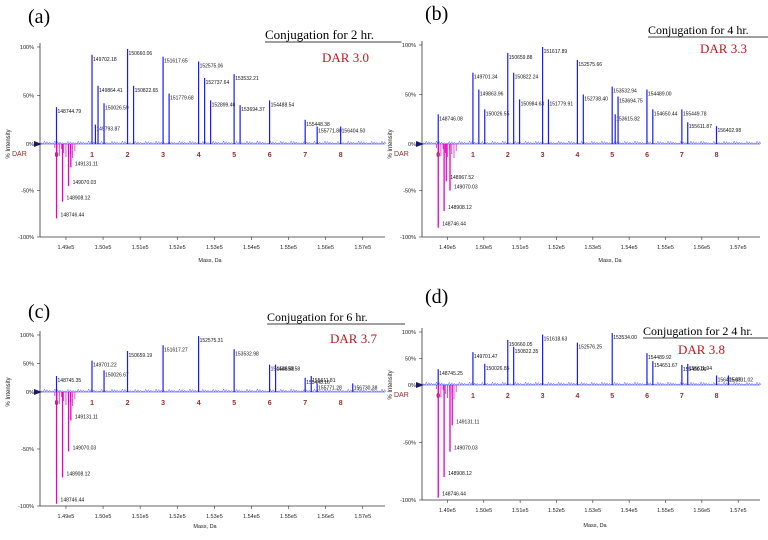 The width and height of the screenshot is (768, 540). What do you see at coordinates (182, 99) in the screenshot?
I see `peak-label: 151779.68` at bounding box center [182, 99].